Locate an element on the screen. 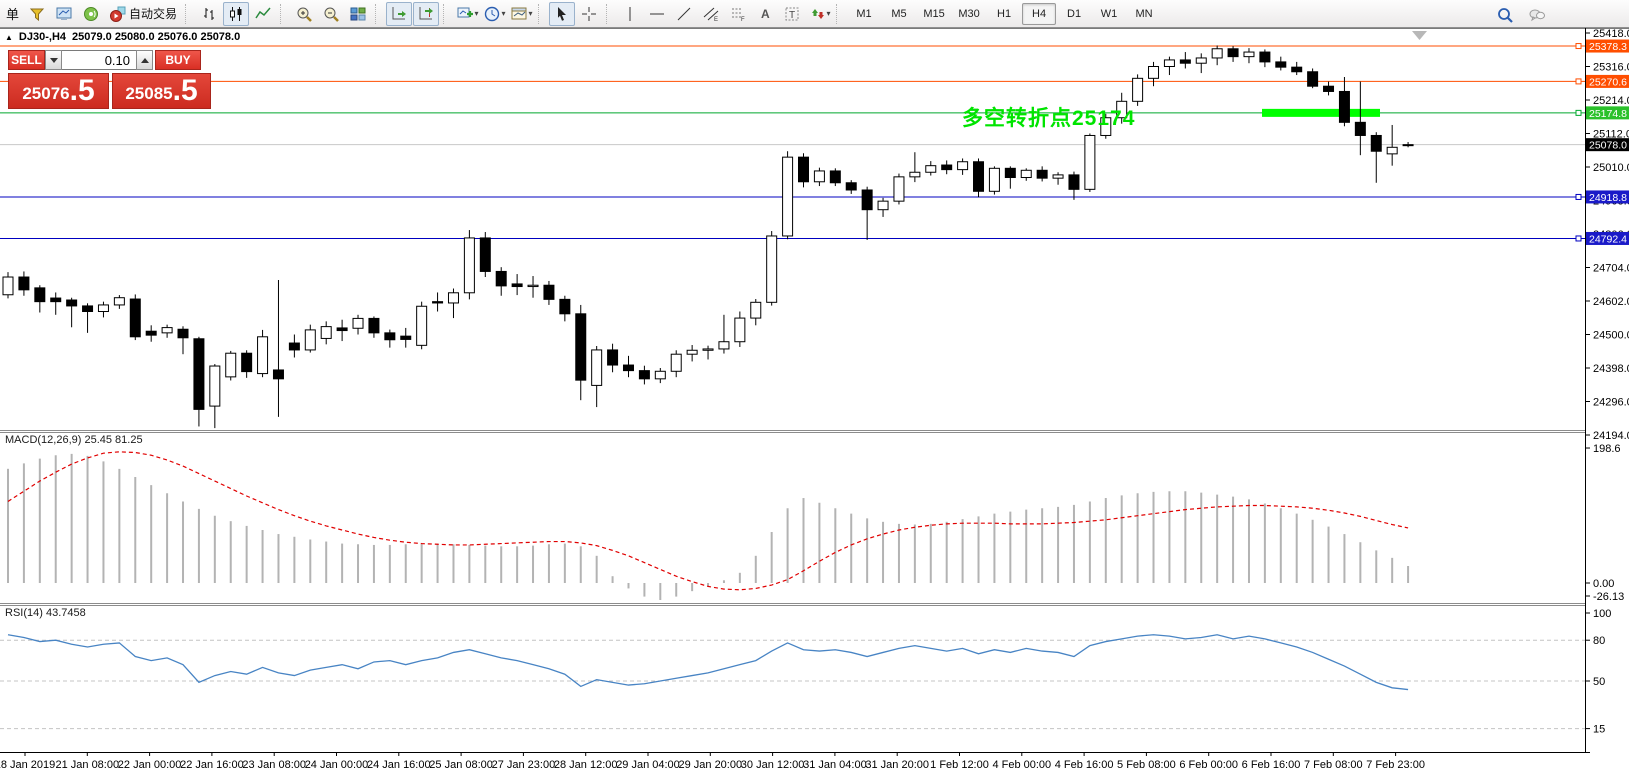 This screenshot has width=1629, height=776. text-button: A is located at coordinates (765, 14).